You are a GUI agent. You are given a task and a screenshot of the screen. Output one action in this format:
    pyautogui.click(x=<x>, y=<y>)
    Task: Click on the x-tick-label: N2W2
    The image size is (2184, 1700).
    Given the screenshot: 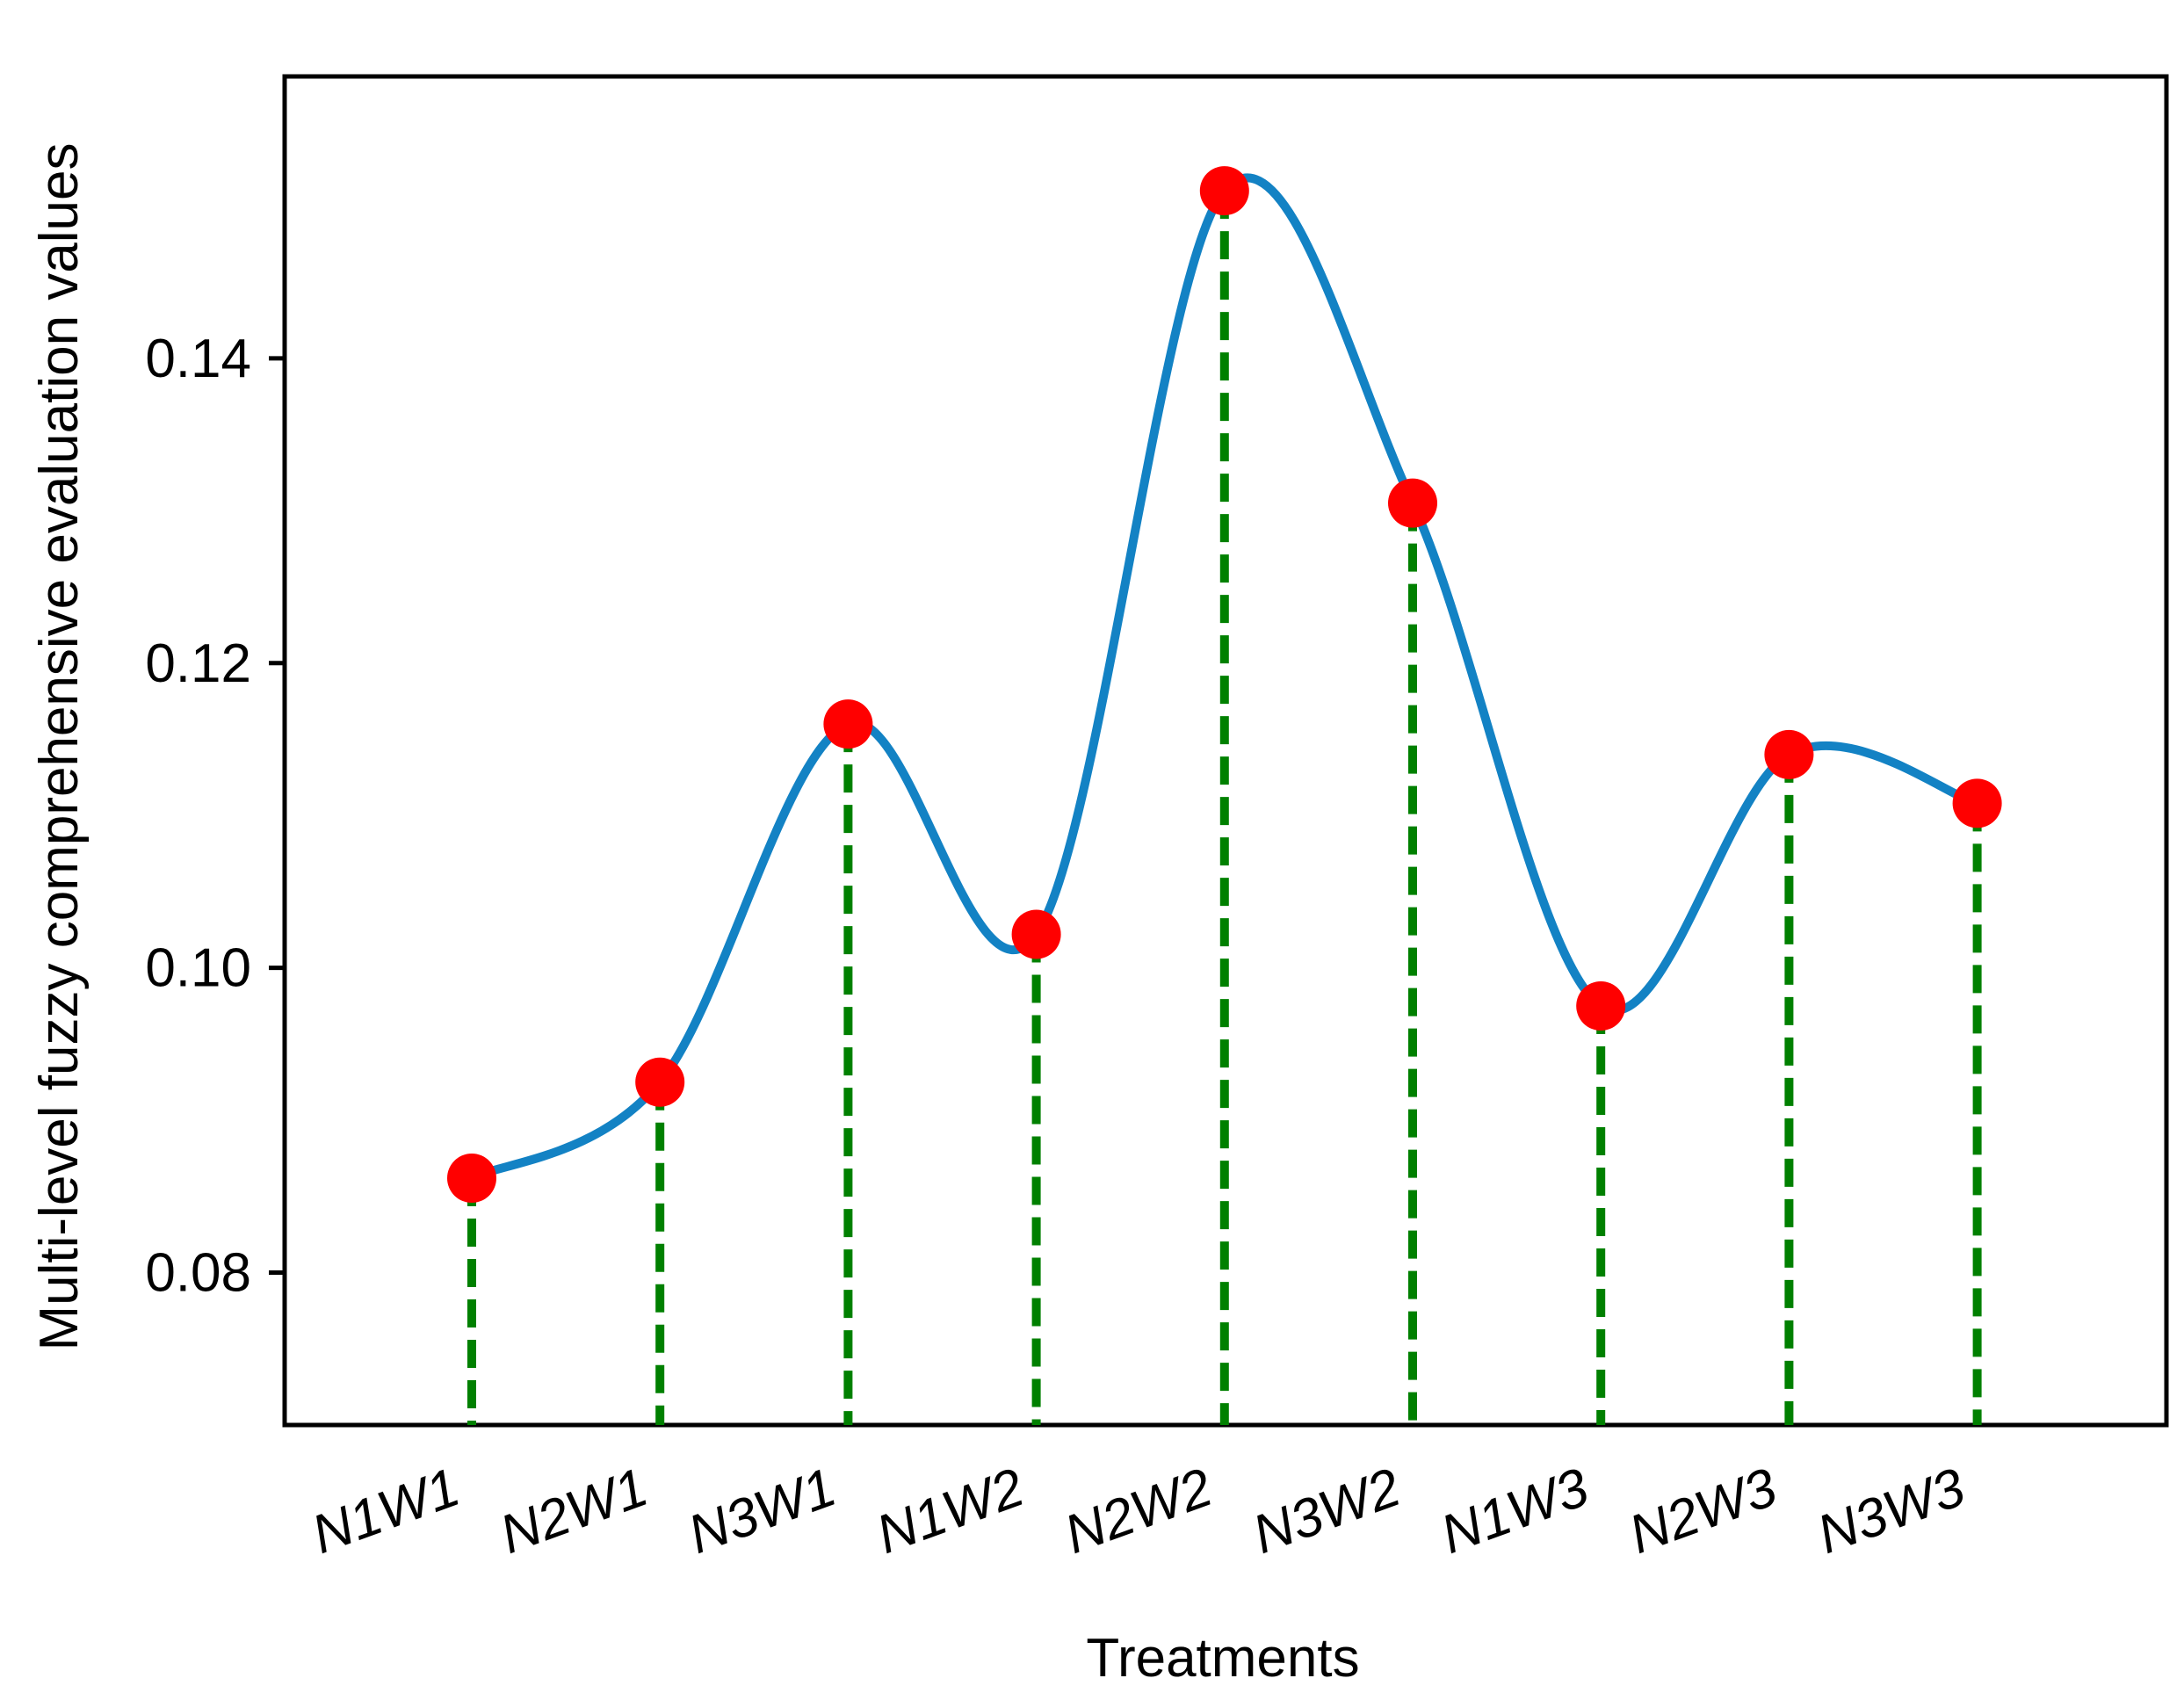 What is the action you would take?
    pyautogui.click(x=1138, y=1511)
    